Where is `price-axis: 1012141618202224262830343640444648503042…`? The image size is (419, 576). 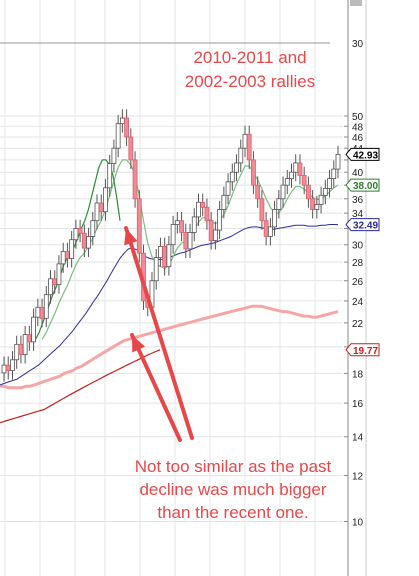 price-axis: 1012141618202224262830343640444648503042… is located at coordinates (362, 288).